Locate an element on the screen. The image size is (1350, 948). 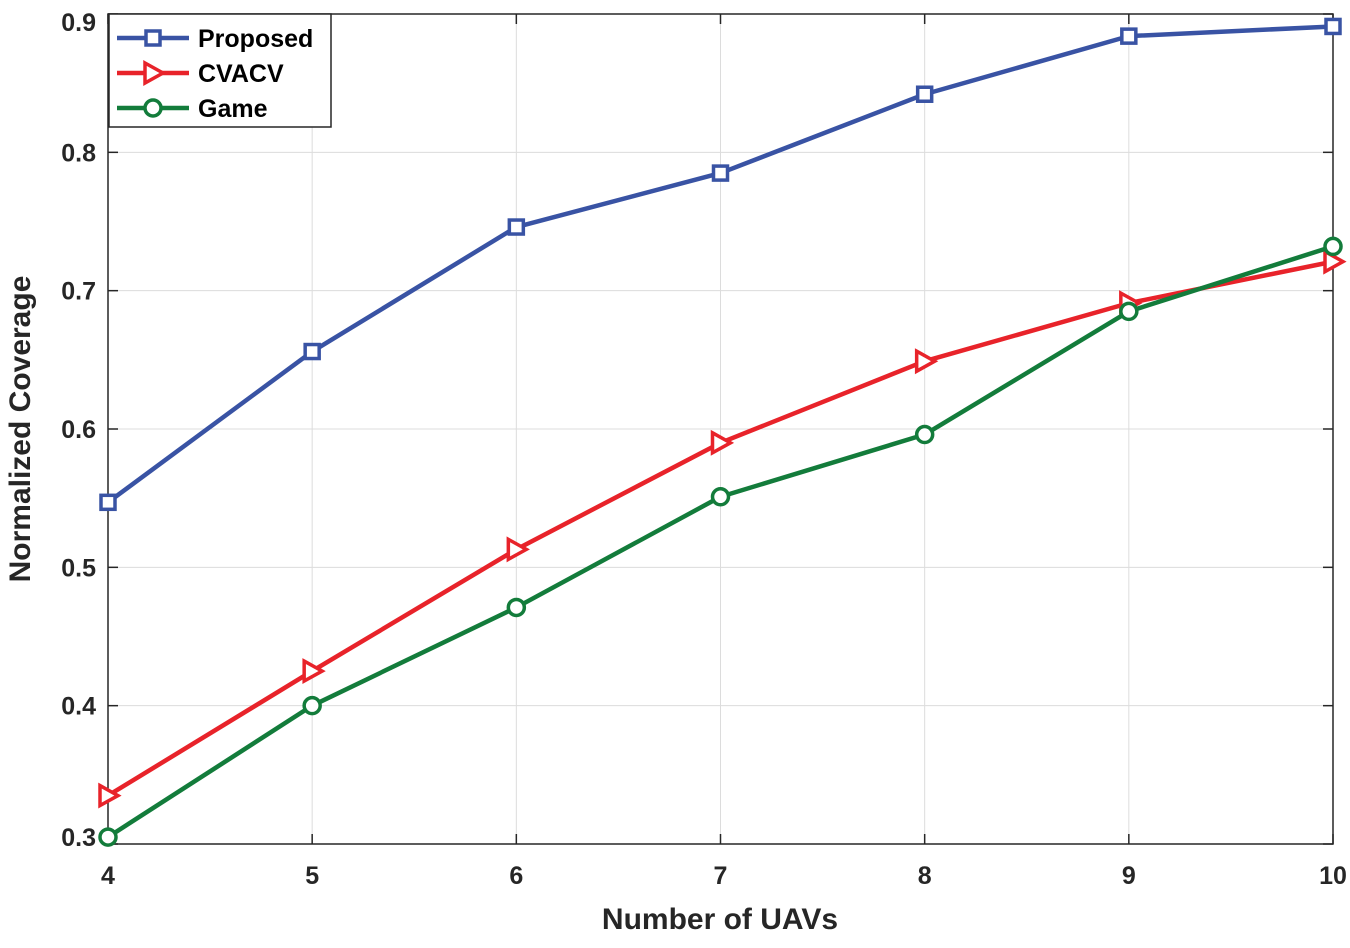
legend: Proposed CVACV Game is located at coordinates (220, 70).